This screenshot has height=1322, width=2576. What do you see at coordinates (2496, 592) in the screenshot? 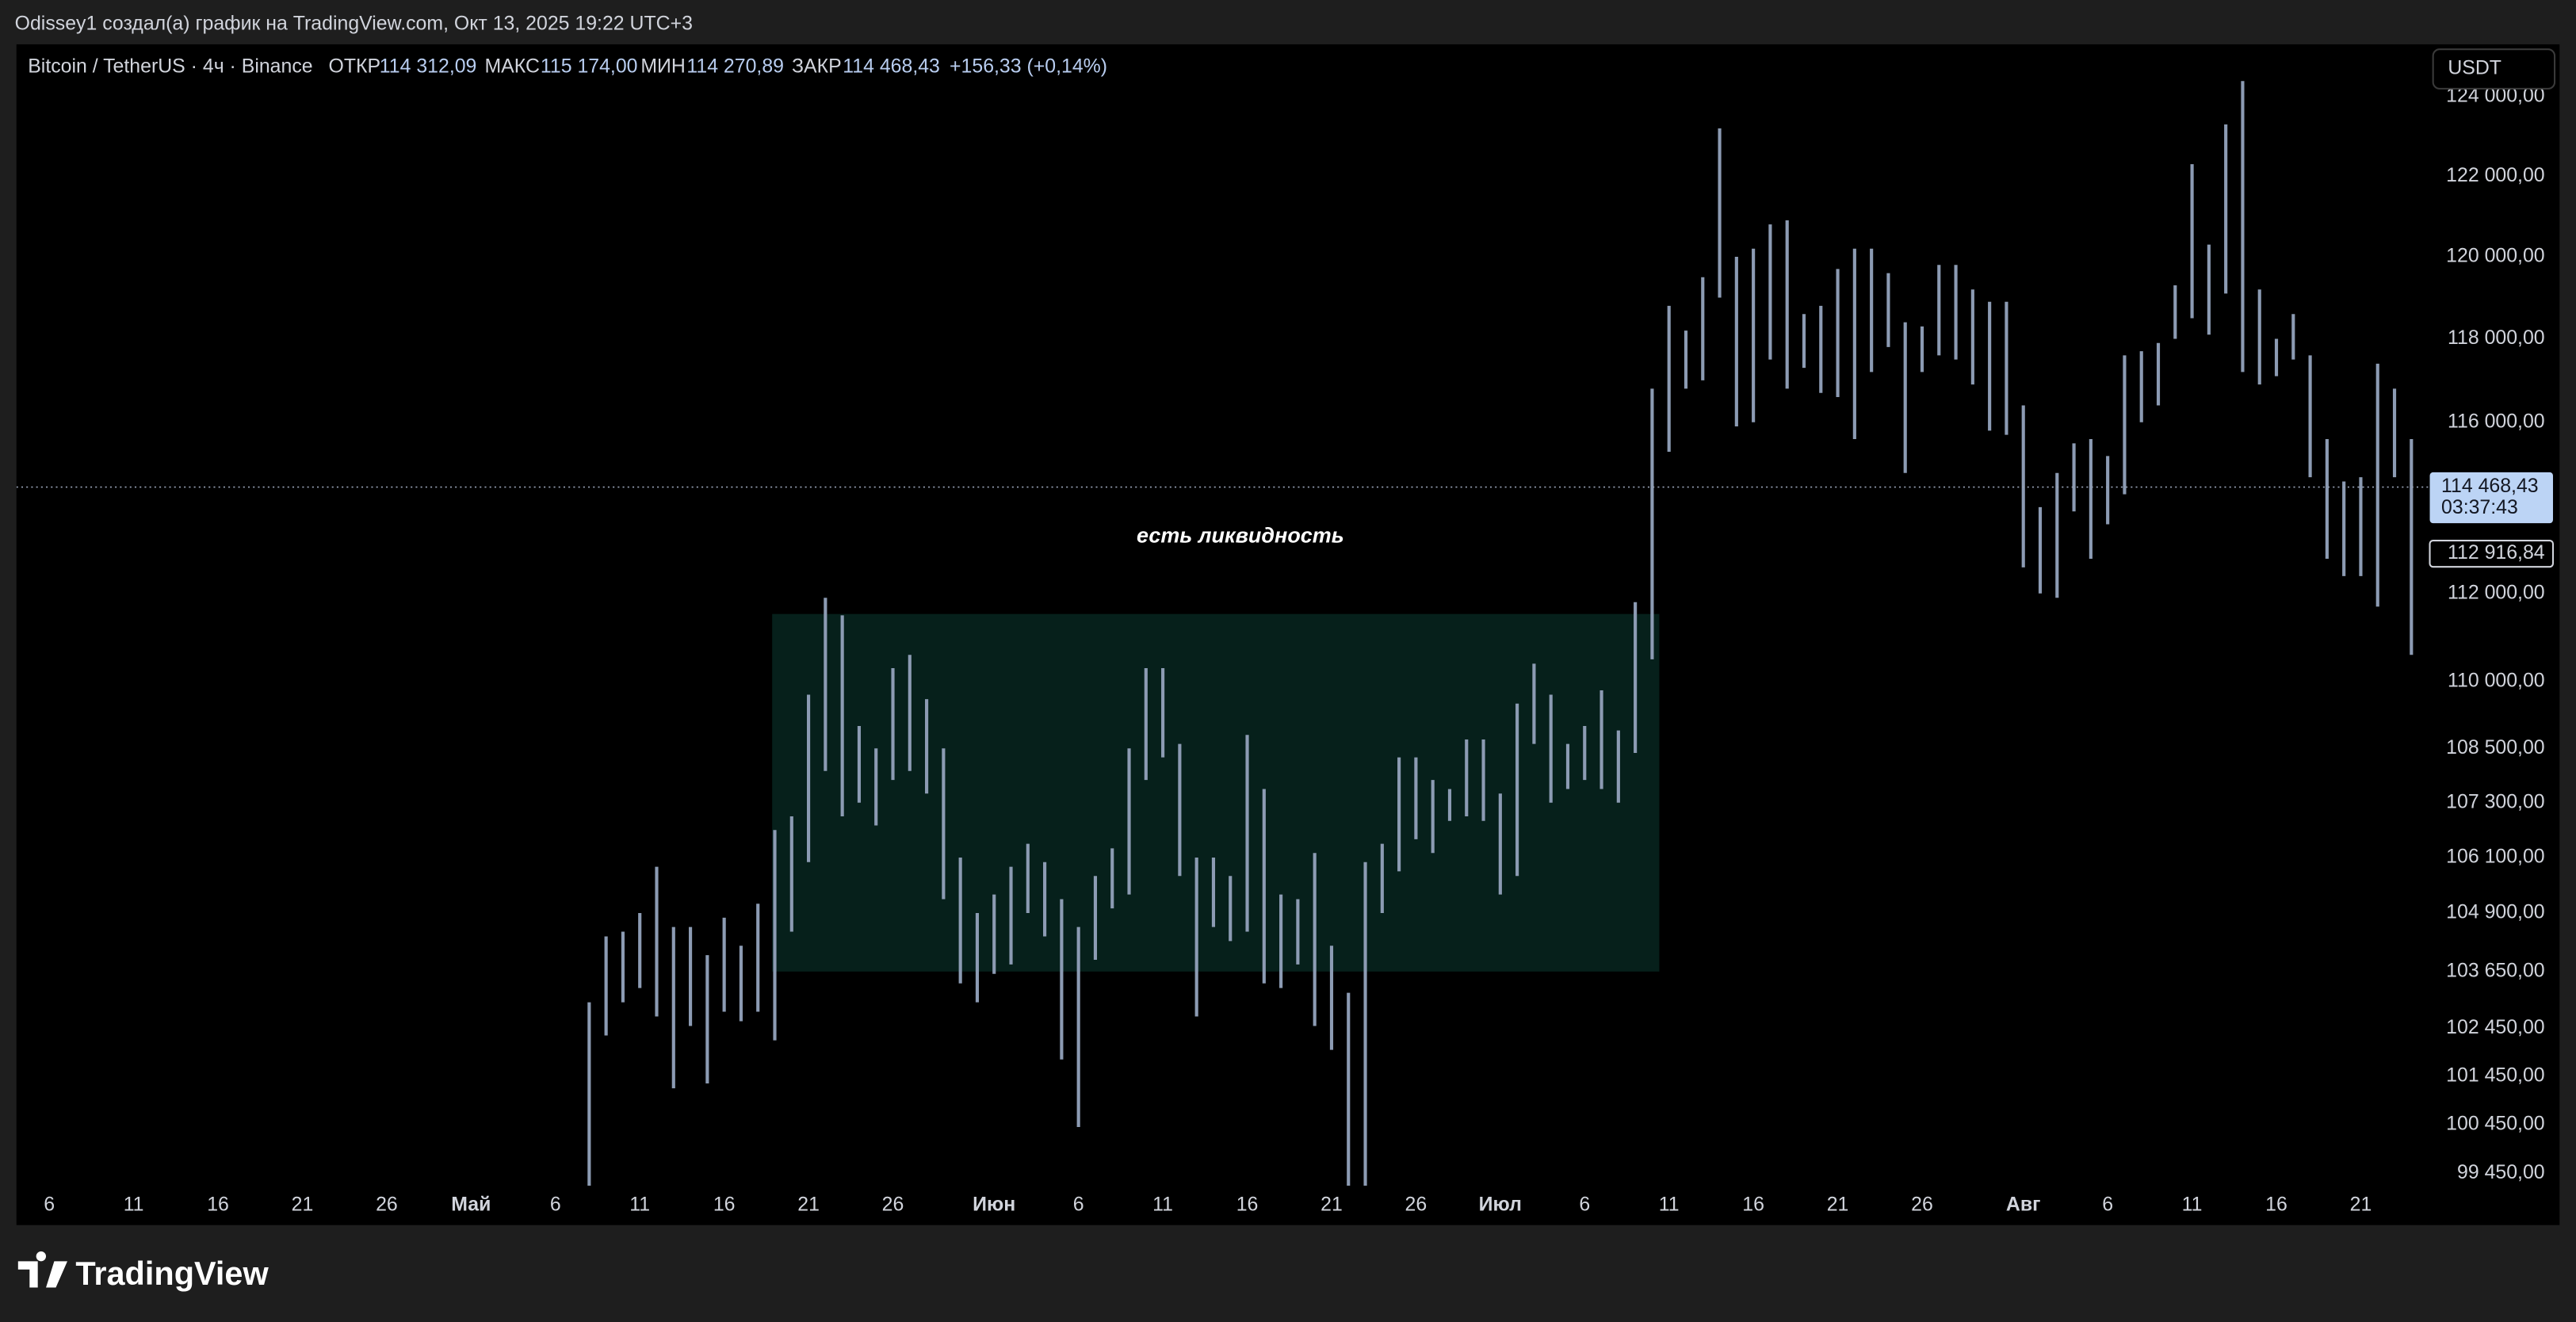
I see `y-tick-label: 112 000,00` at bounding box center [2496, 592].